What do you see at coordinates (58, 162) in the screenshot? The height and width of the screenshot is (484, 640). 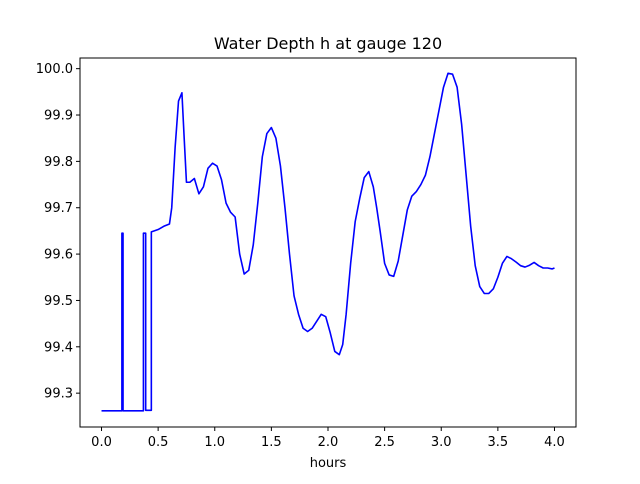 I see `y-tick-label: 99.8` at bounding box center [58, 162].